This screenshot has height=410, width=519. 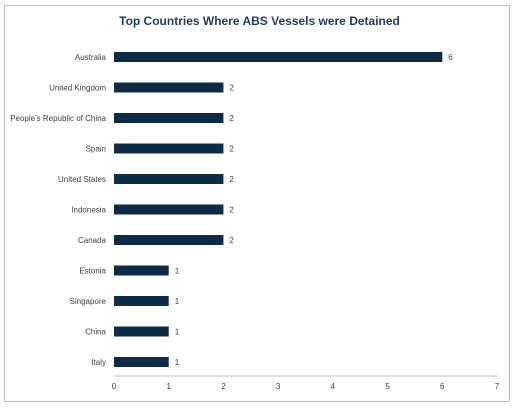 I want to click on x-tick-label: 5, so click(x=387, y=386).